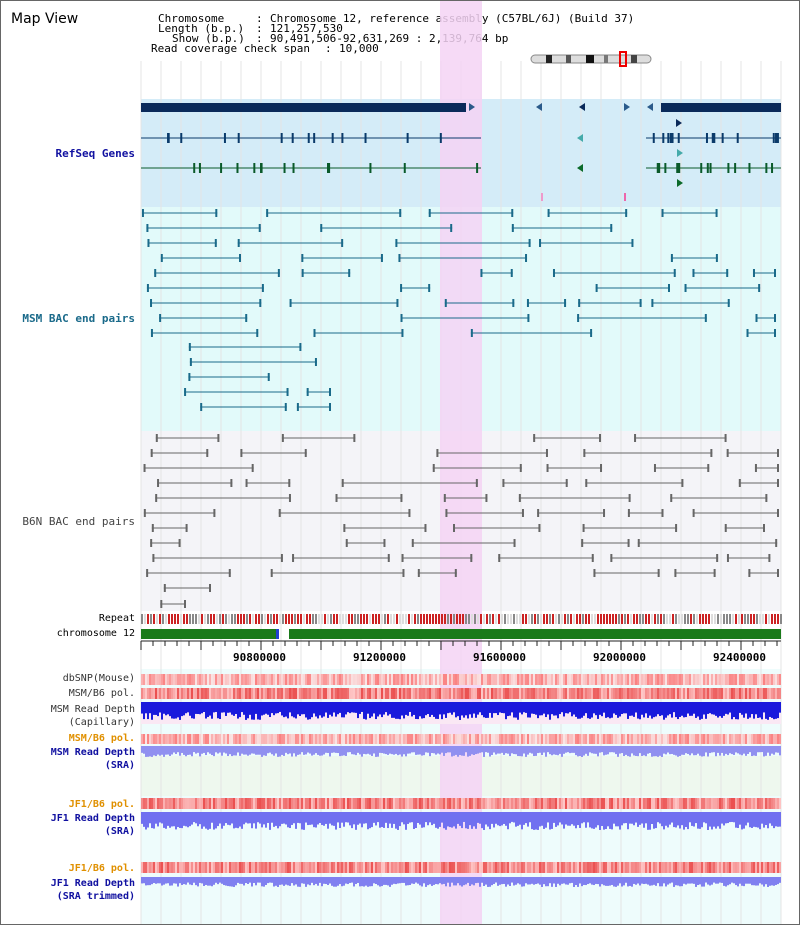 This screenshot has width=800, height=925. What do you see at coordinates (590, 59) in the screenshot?
I see `ideogram-band` at bounding box center [590, 59].